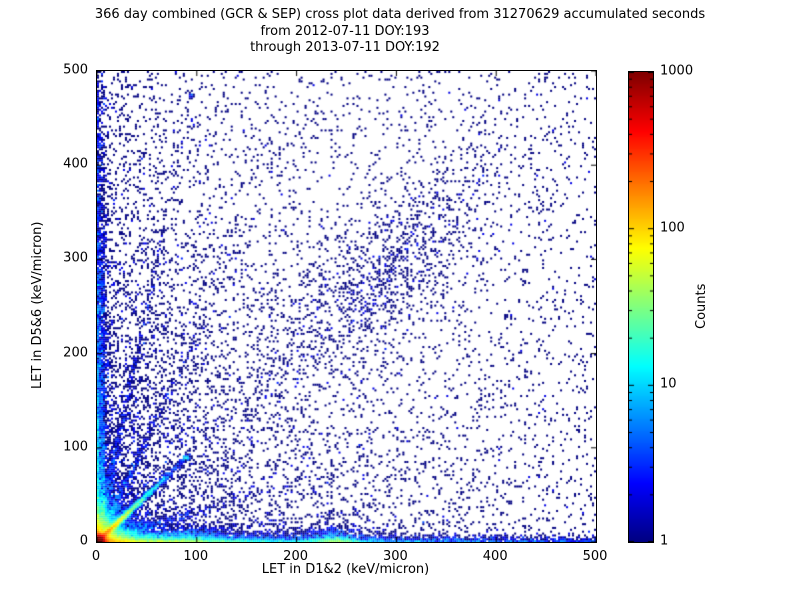 The height and width of the screenshot is (600, 800). Describe the element at coordinates (345, 569) in the screenshot. I see `x-axis-label: LET in D1&2 (keV/micron)` at that location.